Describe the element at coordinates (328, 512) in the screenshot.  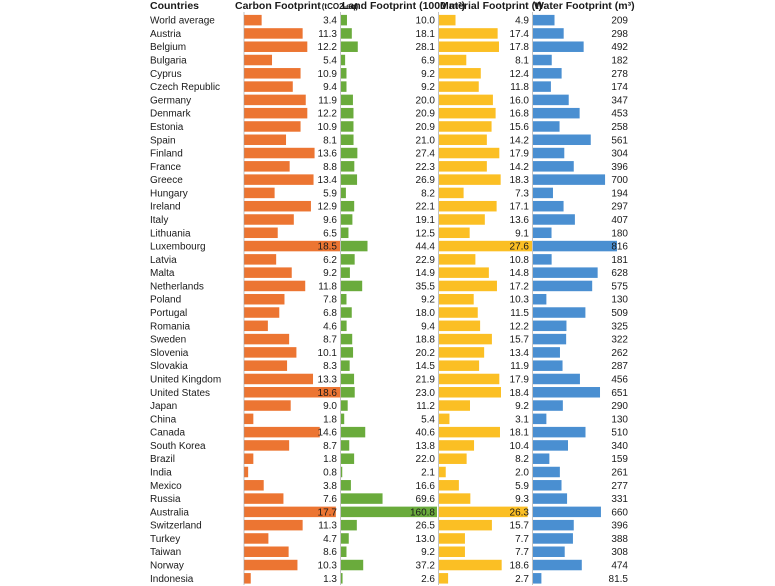
I see `carbon-value-label: 17.7` at that location.